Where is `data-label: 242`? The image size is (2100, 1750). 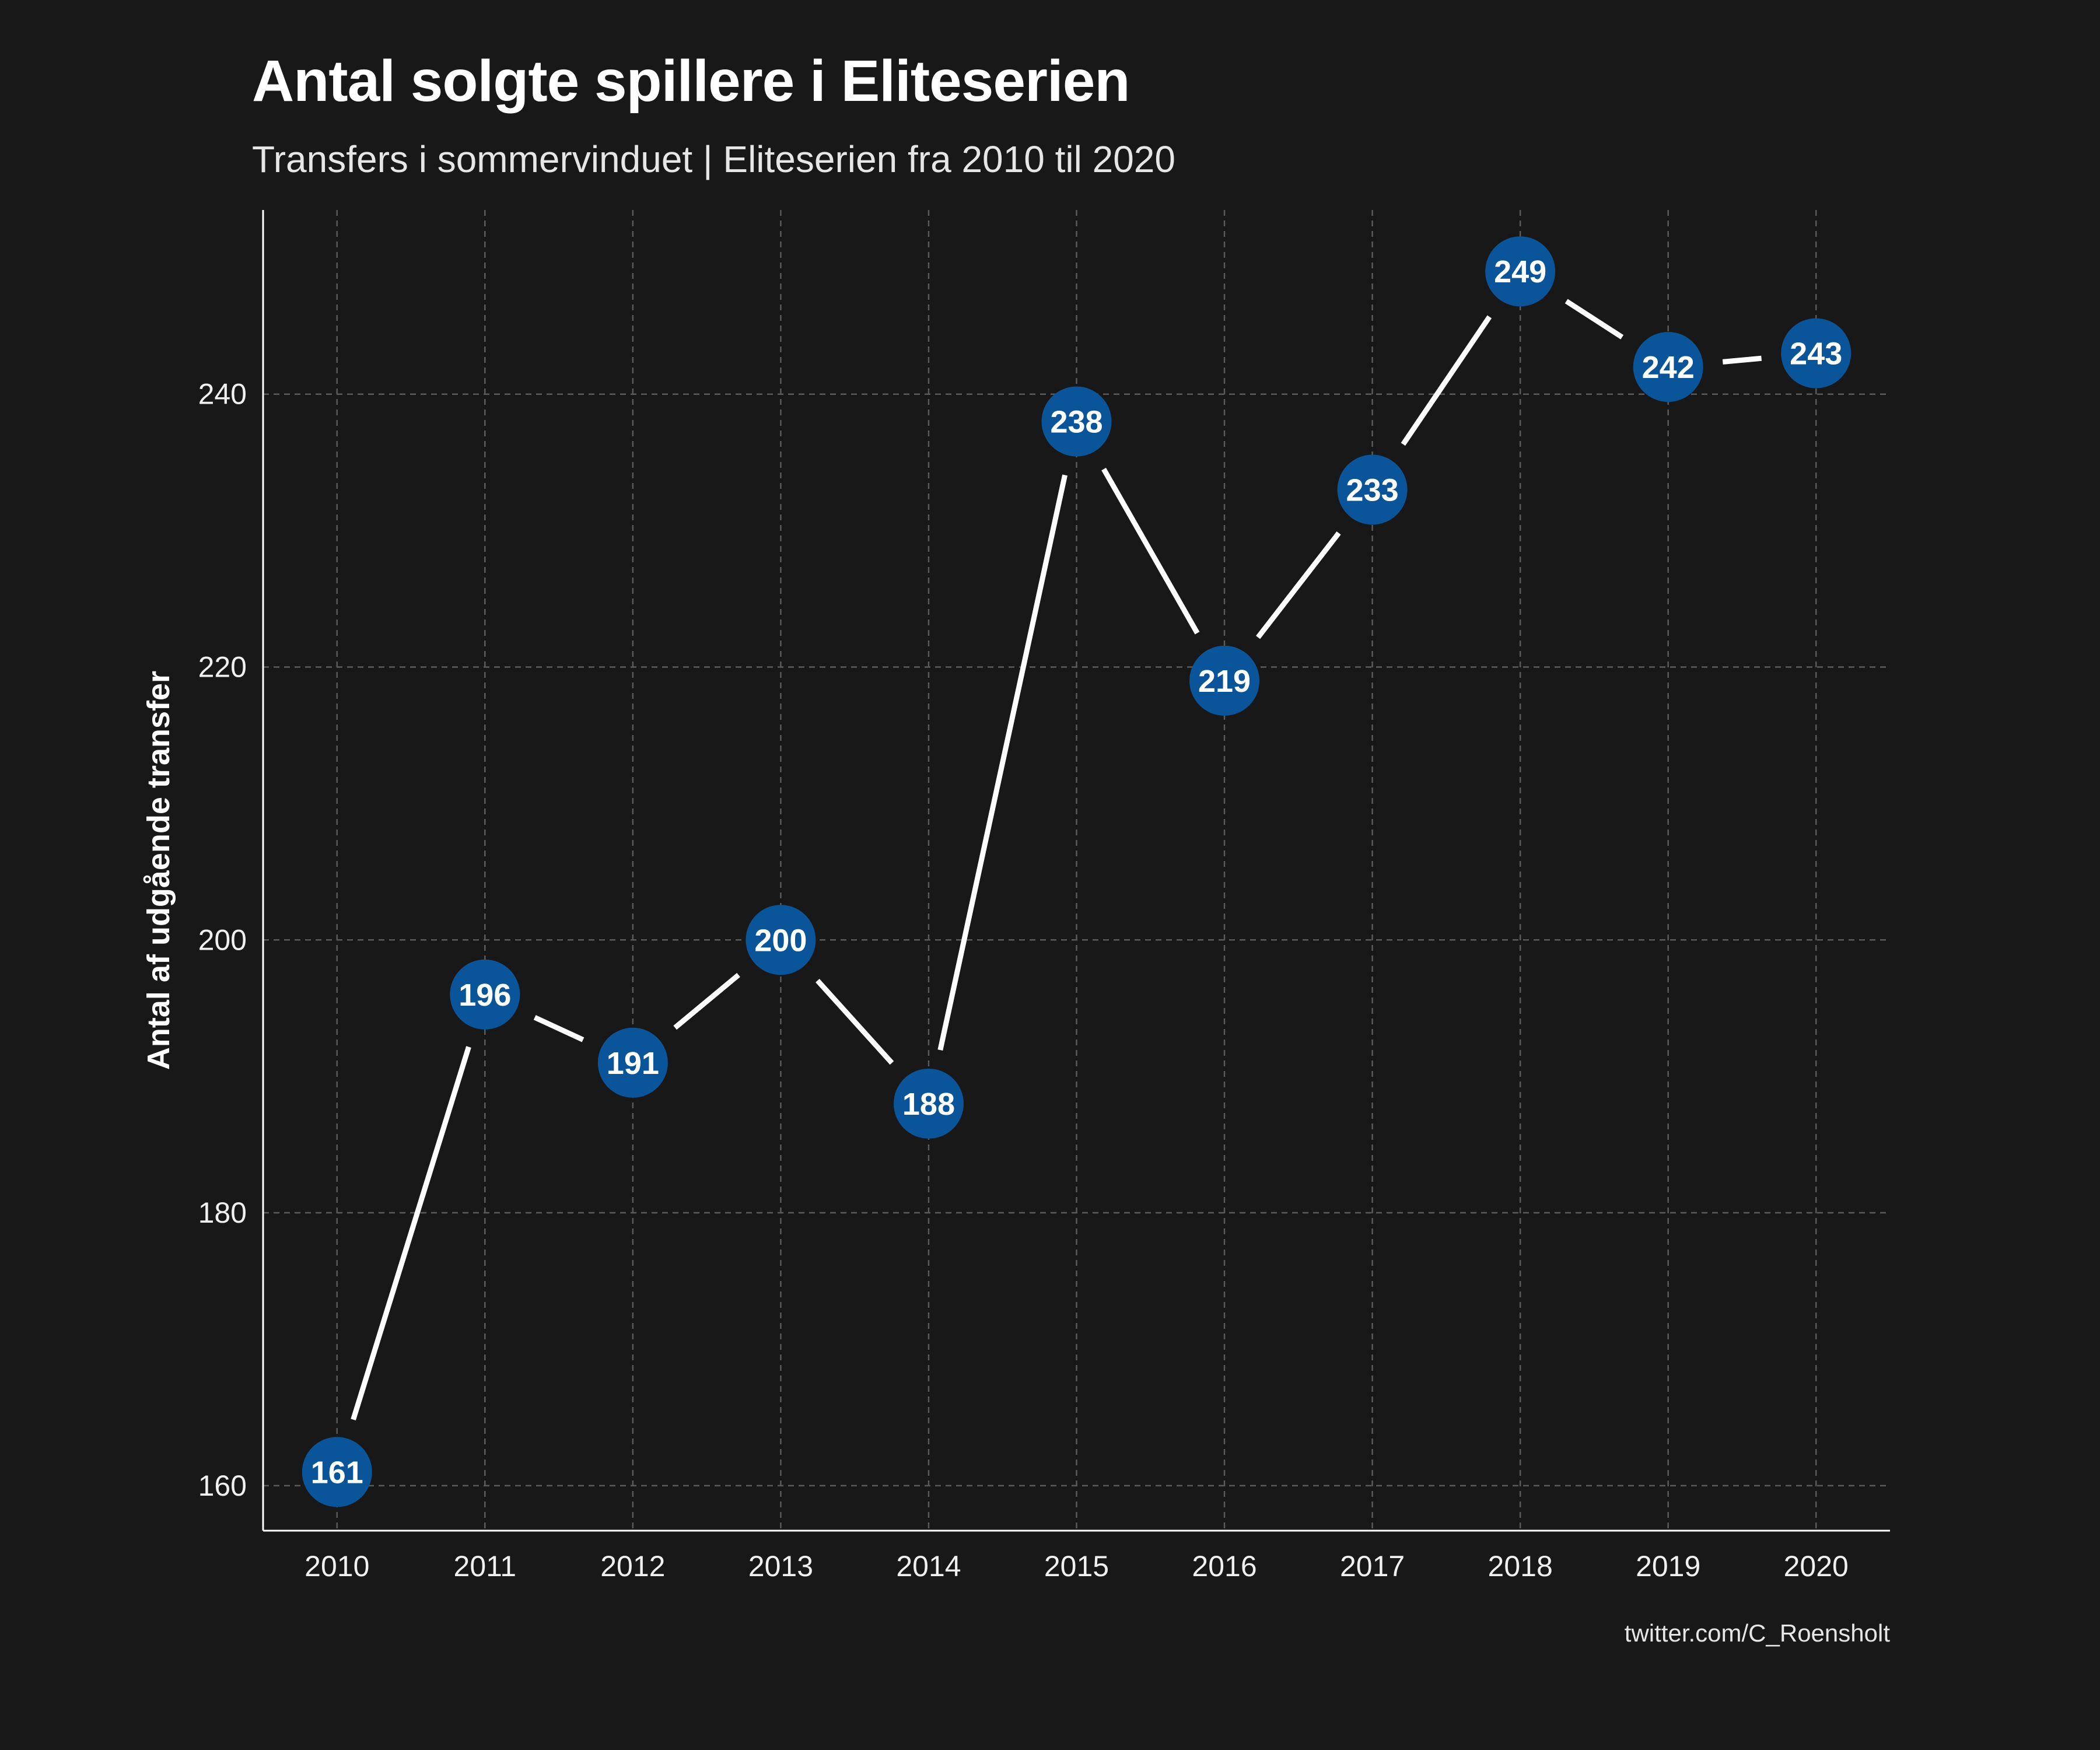 data-label: 242 is located at coordinates (1668, 367).